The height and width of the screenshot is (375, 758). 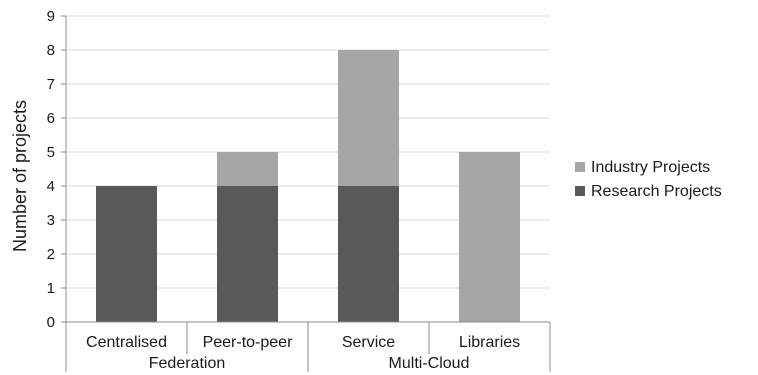 What do you see at coordinates (51, 220) in the screenshot?
I see `y-tick-label-3: 3` at bounding box center [51, 220].